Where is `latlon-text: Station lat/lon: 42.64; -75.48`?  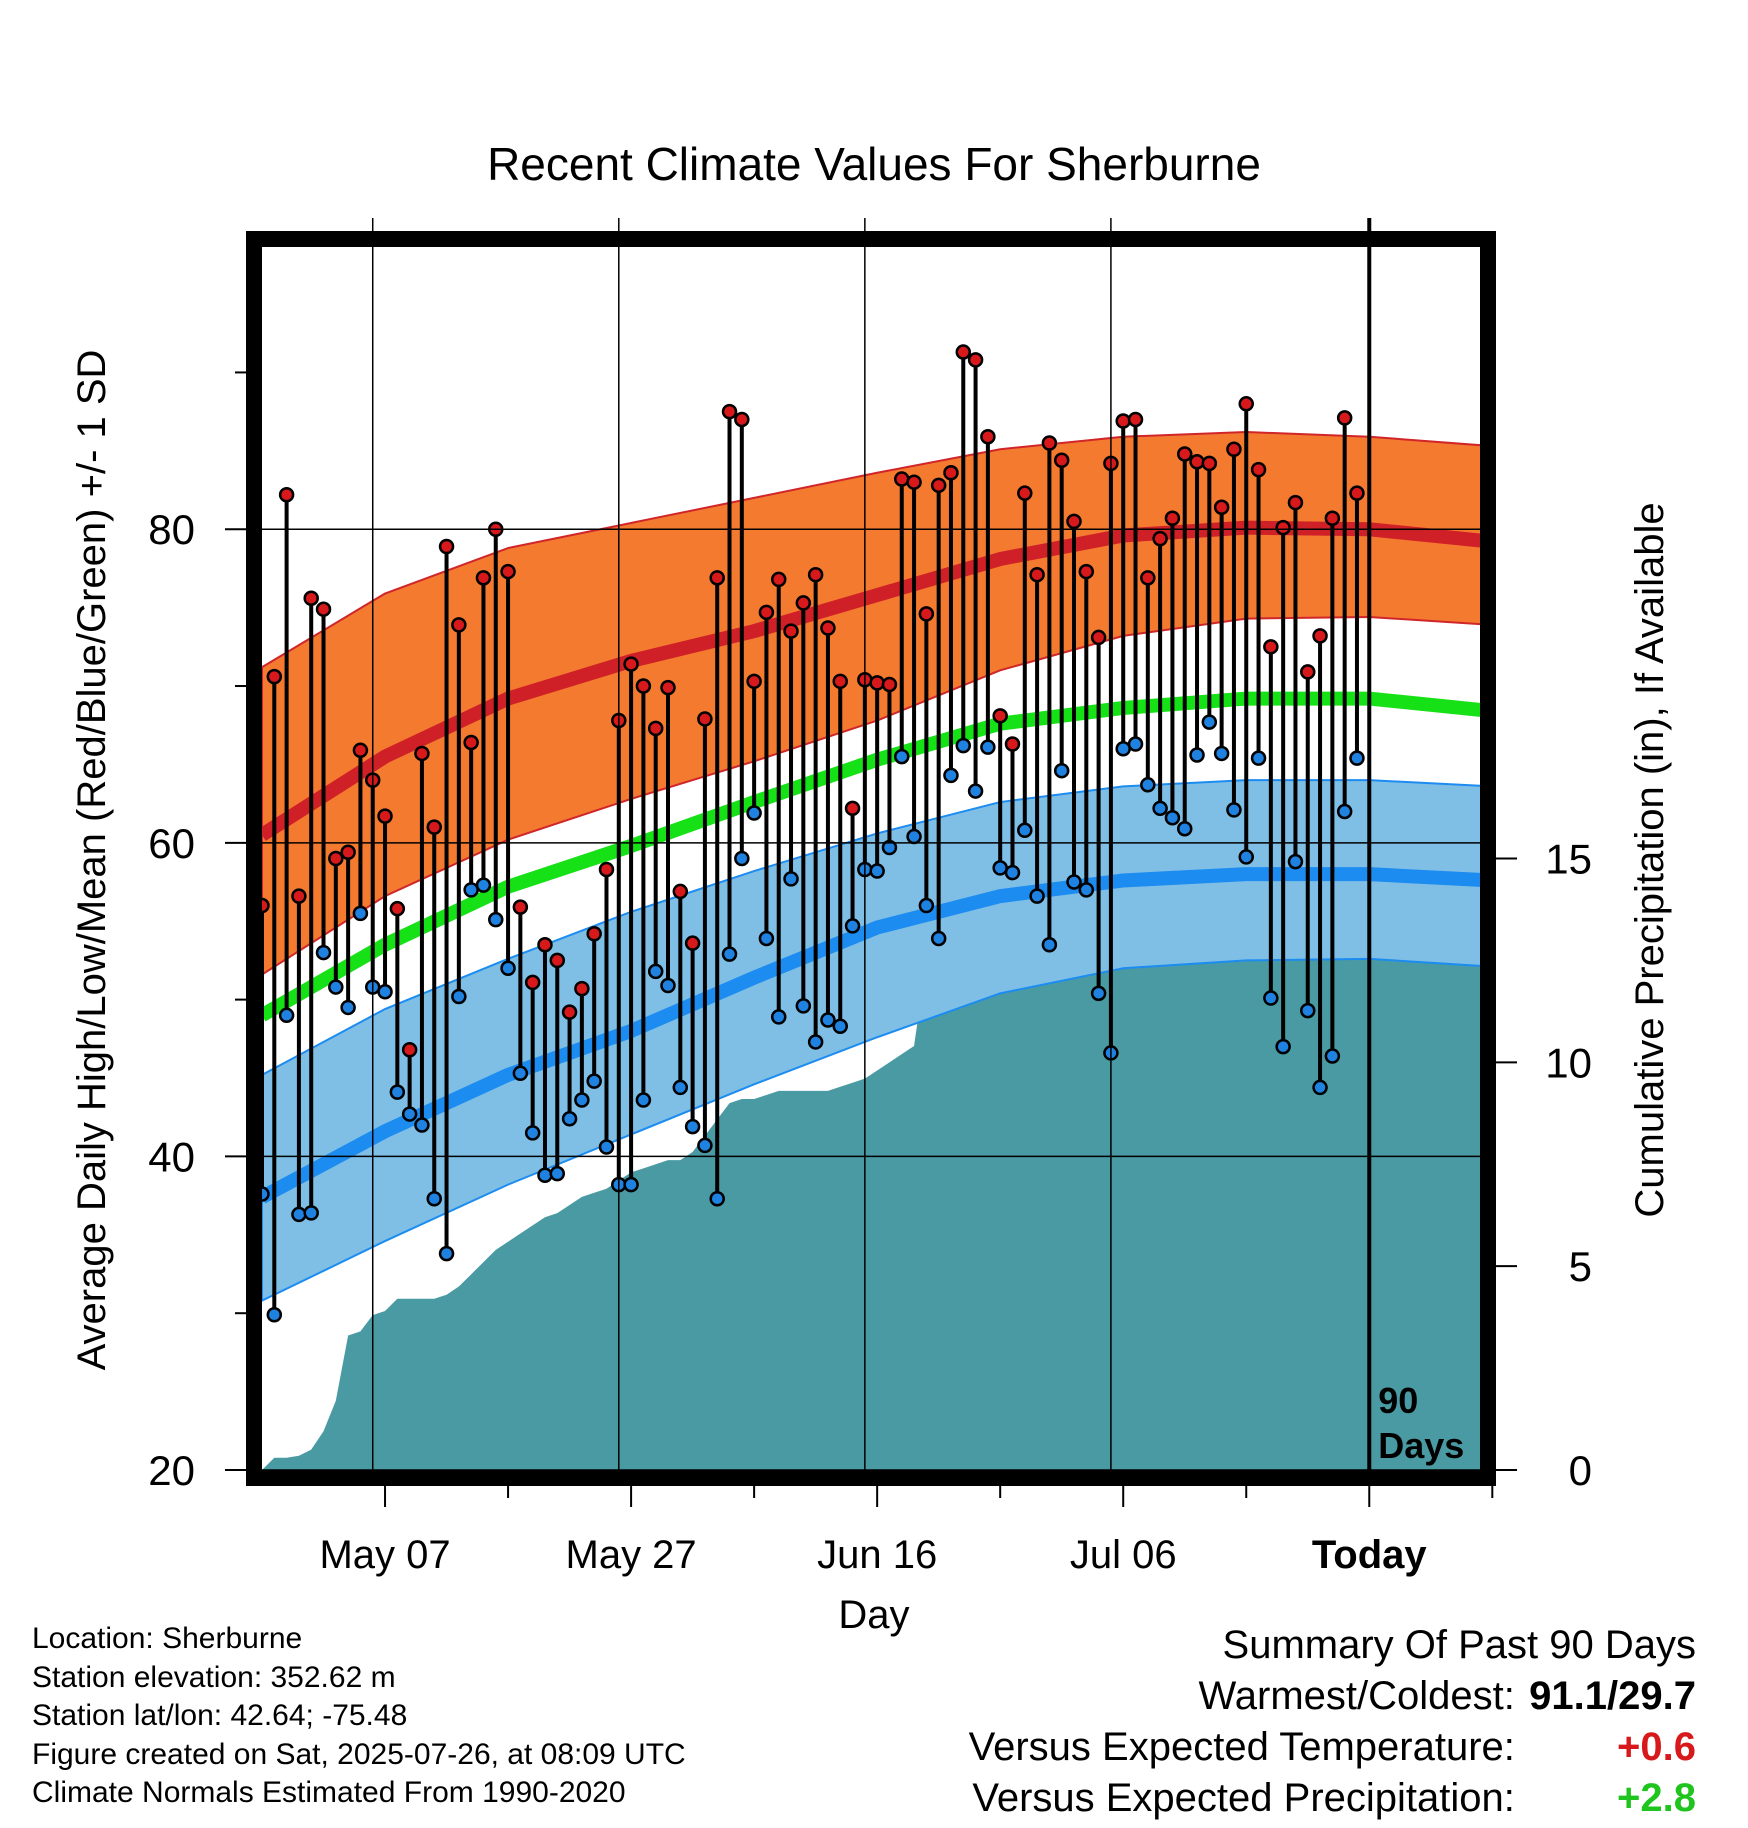
latlon-text: Station lat/lon: 42.64; -75.48 is located at coordinates (220, 1715).